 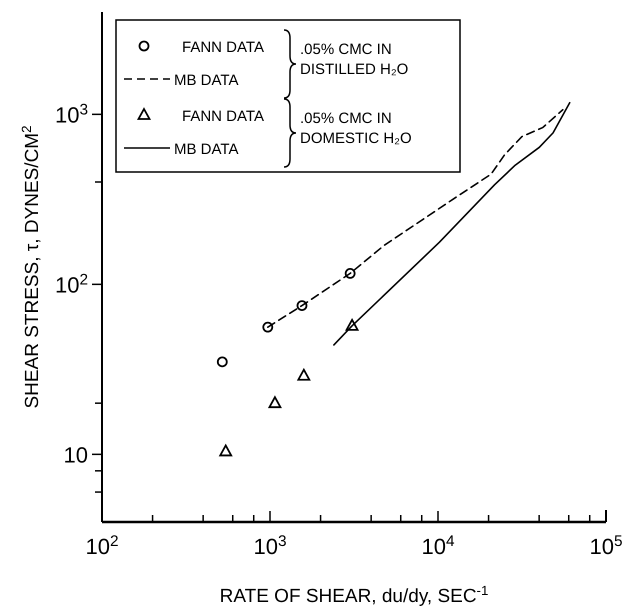 What do you see at coordinates (356, 128) in the screenshot?
I see `annotation: .05% CMC IN DOMESTIC H₂O` at bounding box center [356, 128].